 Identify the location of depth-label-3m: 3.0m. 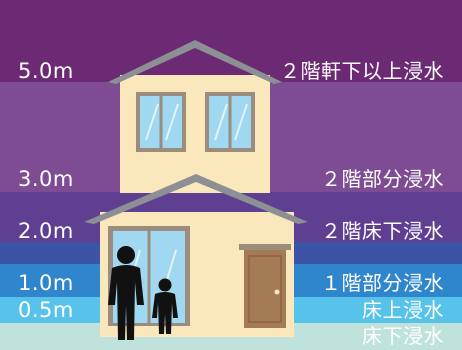
(46, 179).